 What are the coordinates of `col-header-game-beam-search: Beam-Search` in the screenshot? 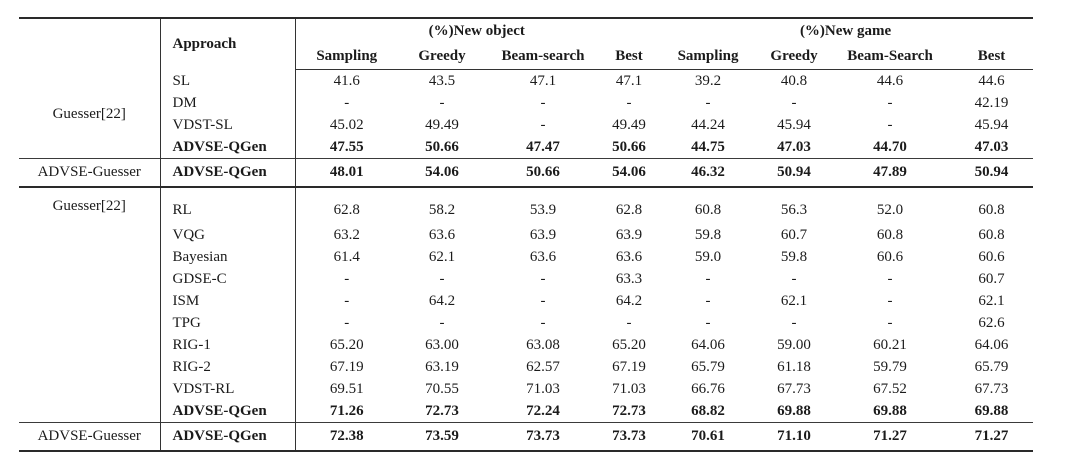 It's located at (890, 57).